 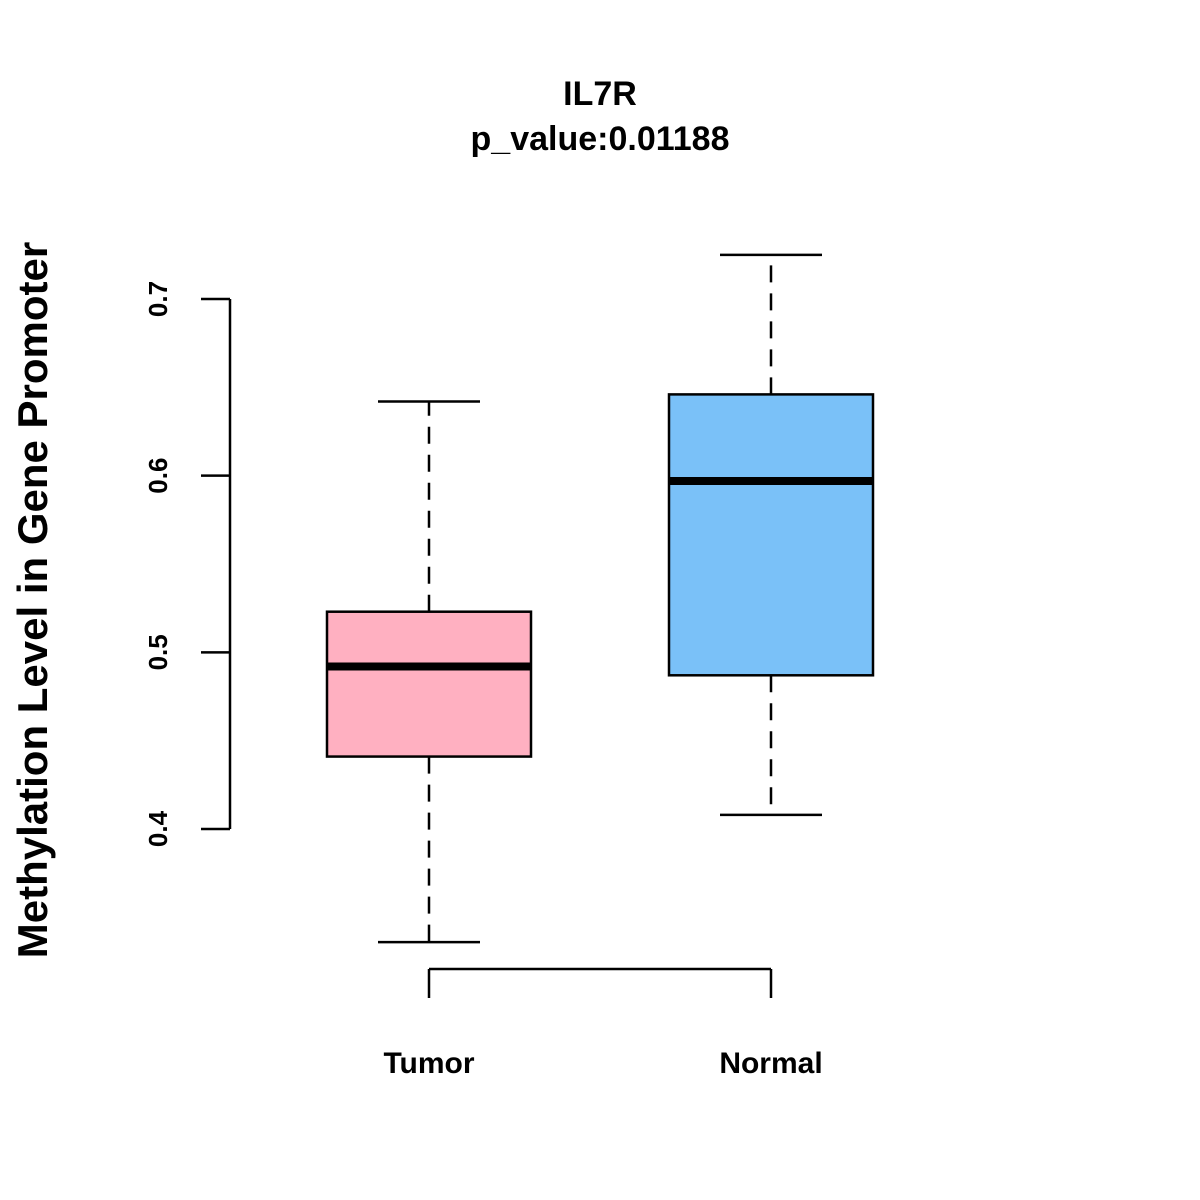 I want to click on y-axis-label: Methylation Level in Gene Promoter, so click(x=32, y=600).